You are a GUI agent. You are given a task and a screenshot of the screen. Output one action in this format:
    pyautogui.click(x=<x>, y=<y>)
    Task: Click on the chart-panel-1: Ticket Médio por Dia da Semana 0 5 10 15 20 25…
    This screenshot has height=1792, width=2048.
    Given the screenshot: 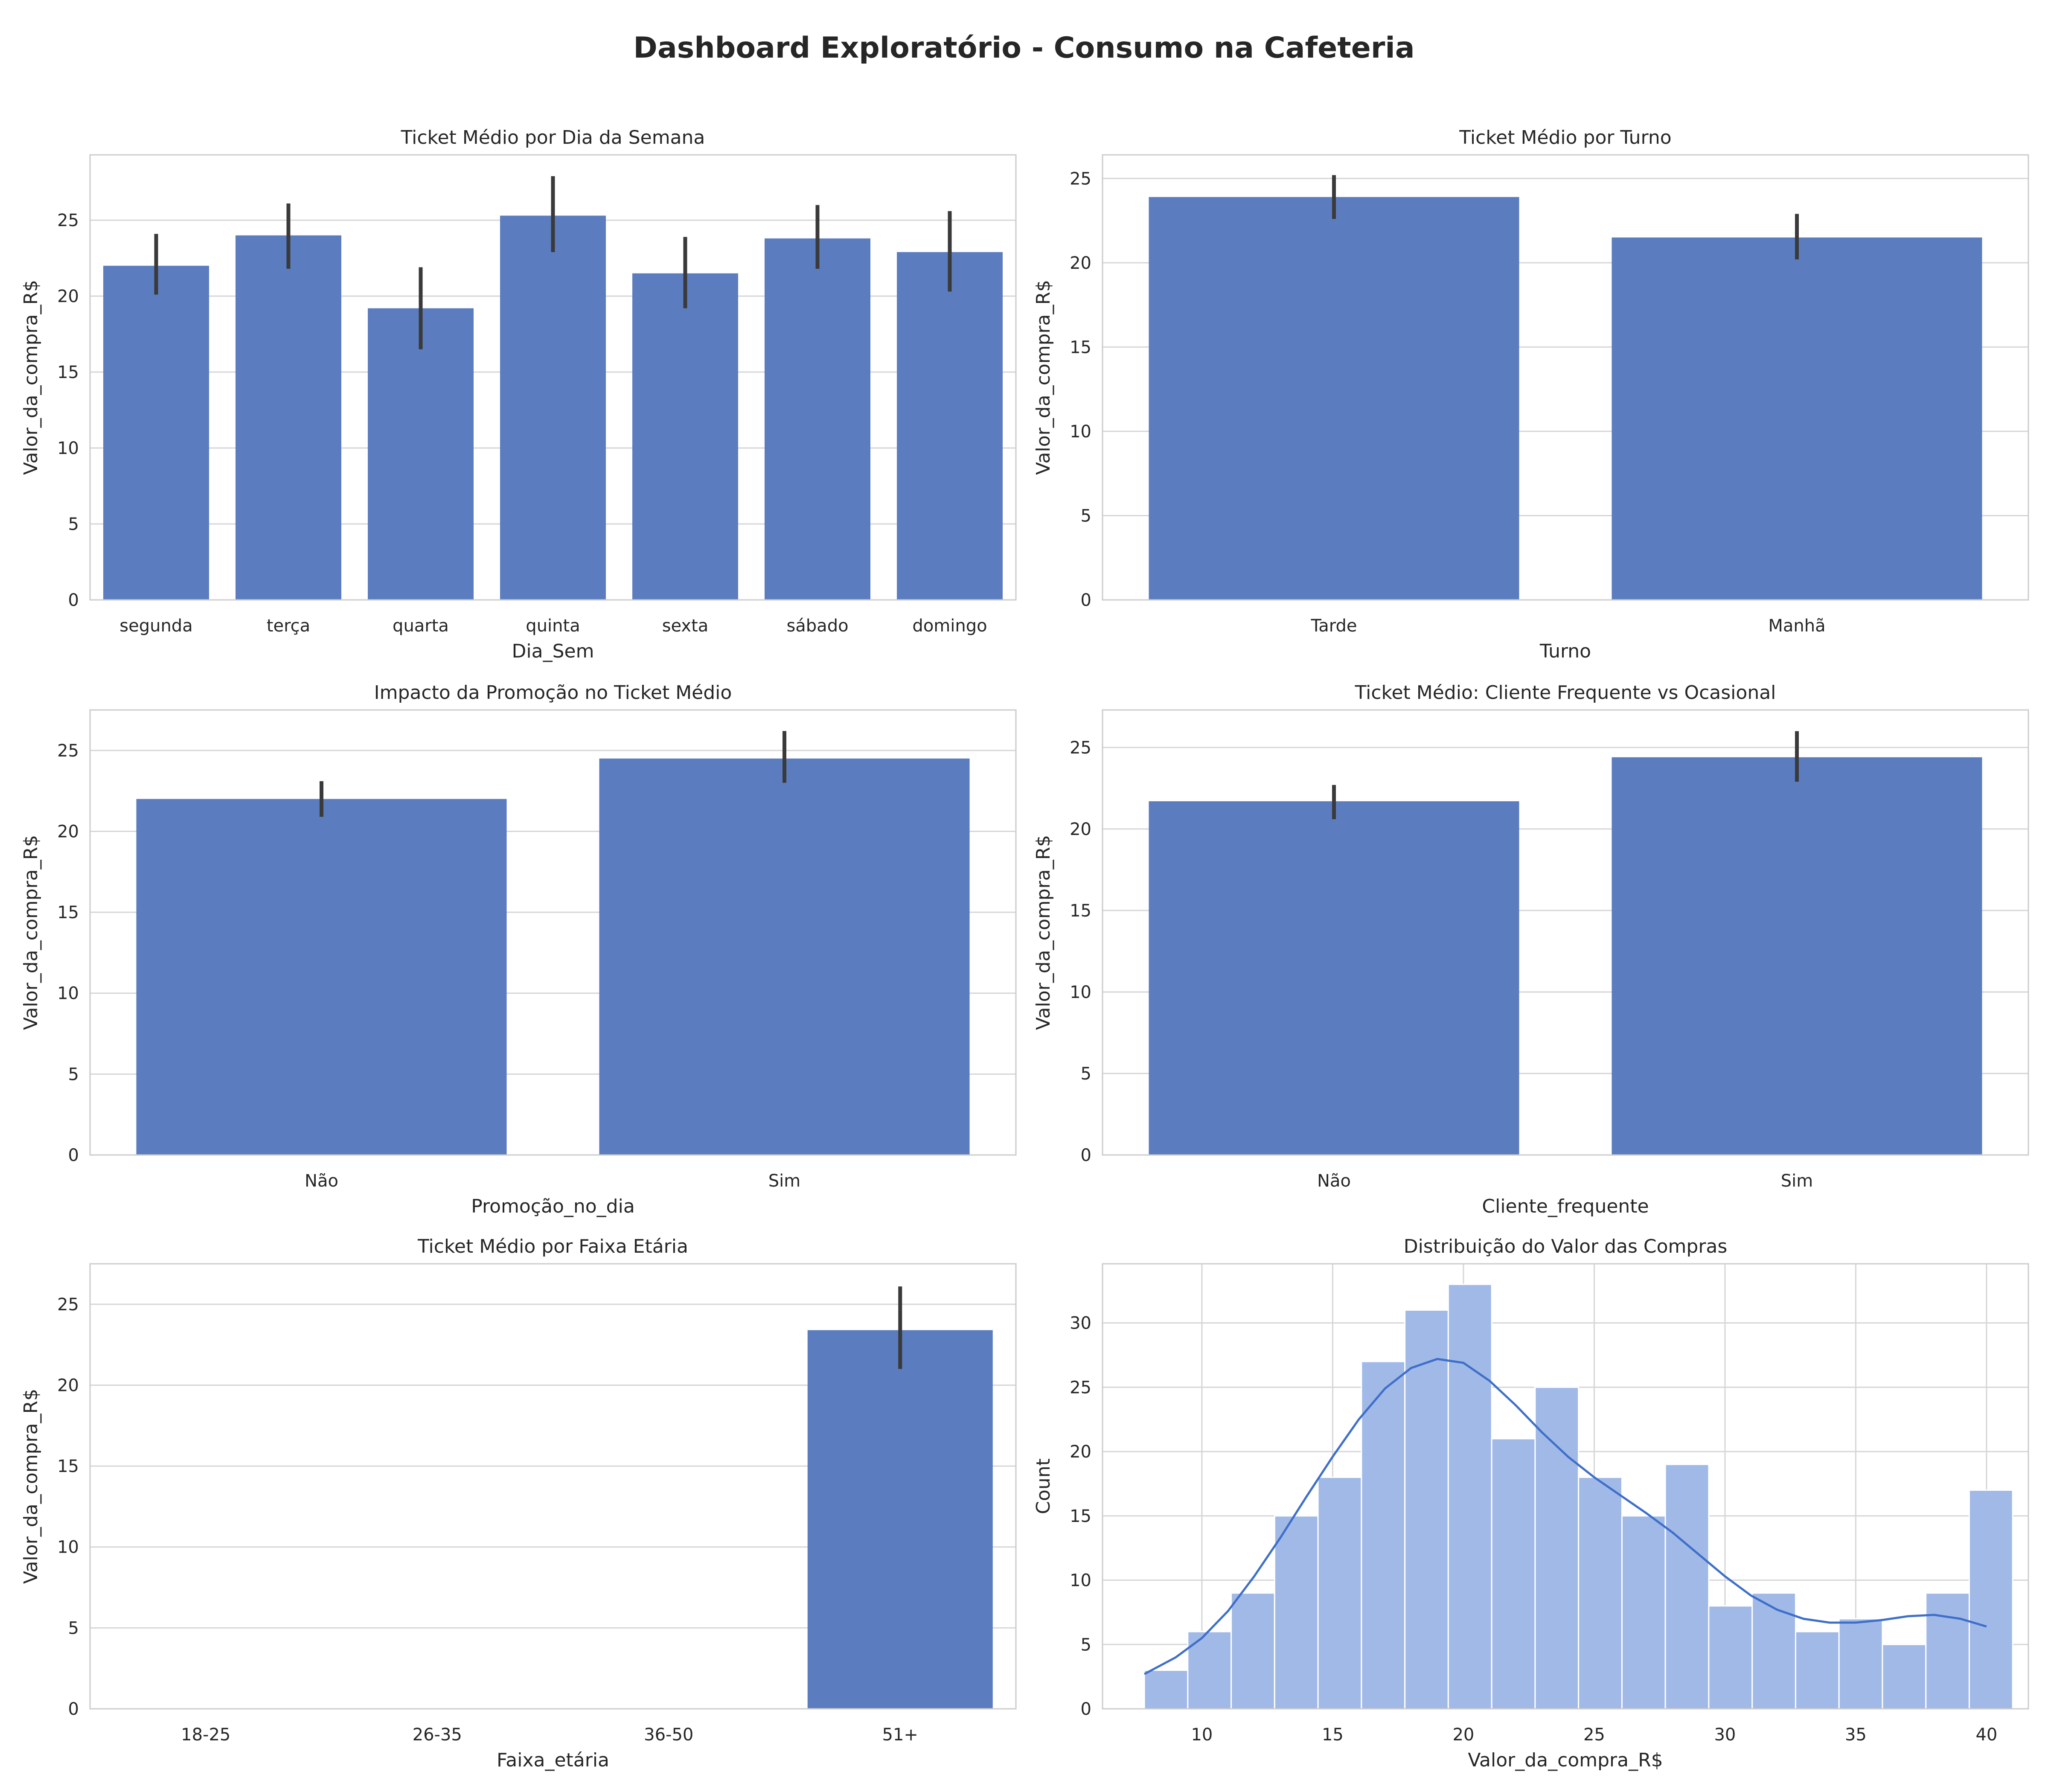 What is the action you would take?
    pyautogui.click(x=518, y=394)
    